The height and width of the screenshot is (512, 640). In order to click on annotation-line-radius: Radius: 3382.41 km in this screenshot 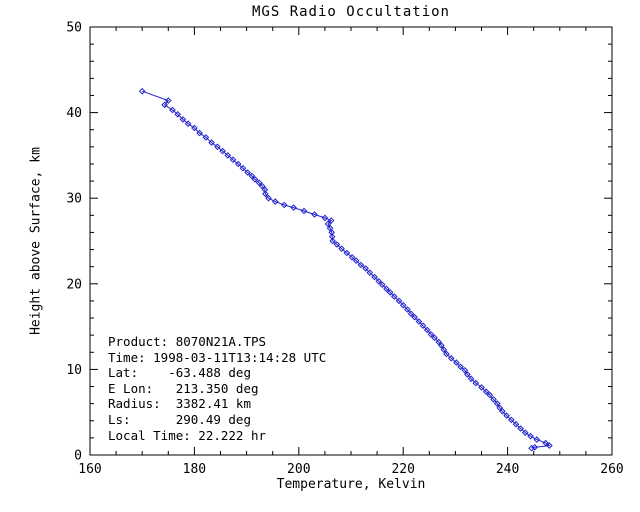, I will do `click(179, 404)`.